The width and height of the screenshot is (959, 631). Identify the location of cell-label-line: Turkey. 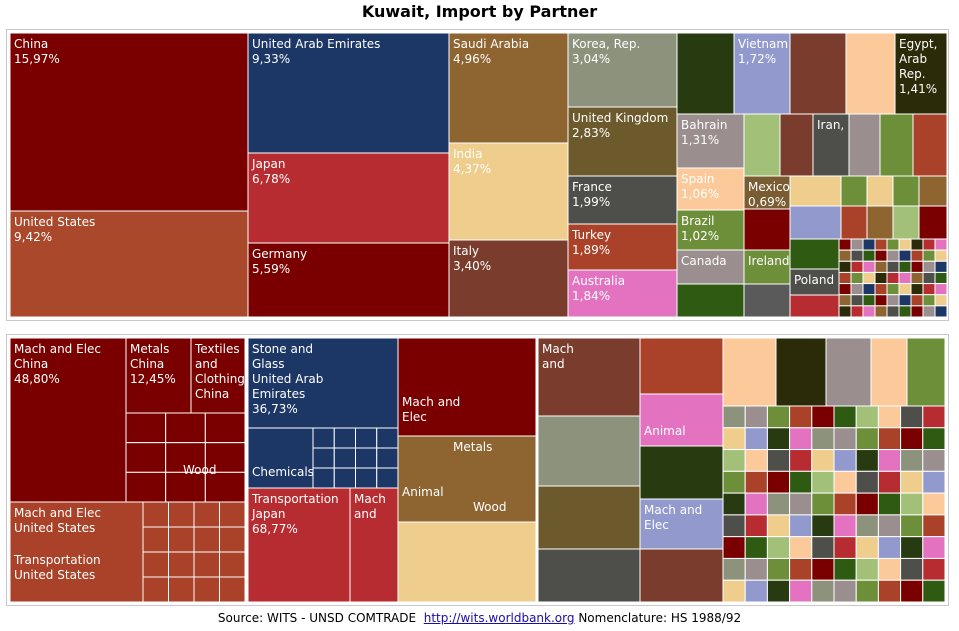
(591, 235).